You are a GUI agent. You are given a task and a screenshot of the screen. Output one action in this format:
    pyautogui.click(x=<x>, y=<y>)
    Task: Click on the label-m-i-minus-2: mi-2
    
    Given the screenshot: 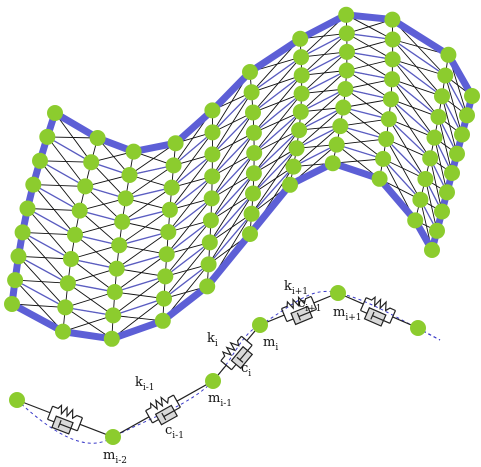 What is the action you would take?
    pyautogui.click(x=115, y=457)
    